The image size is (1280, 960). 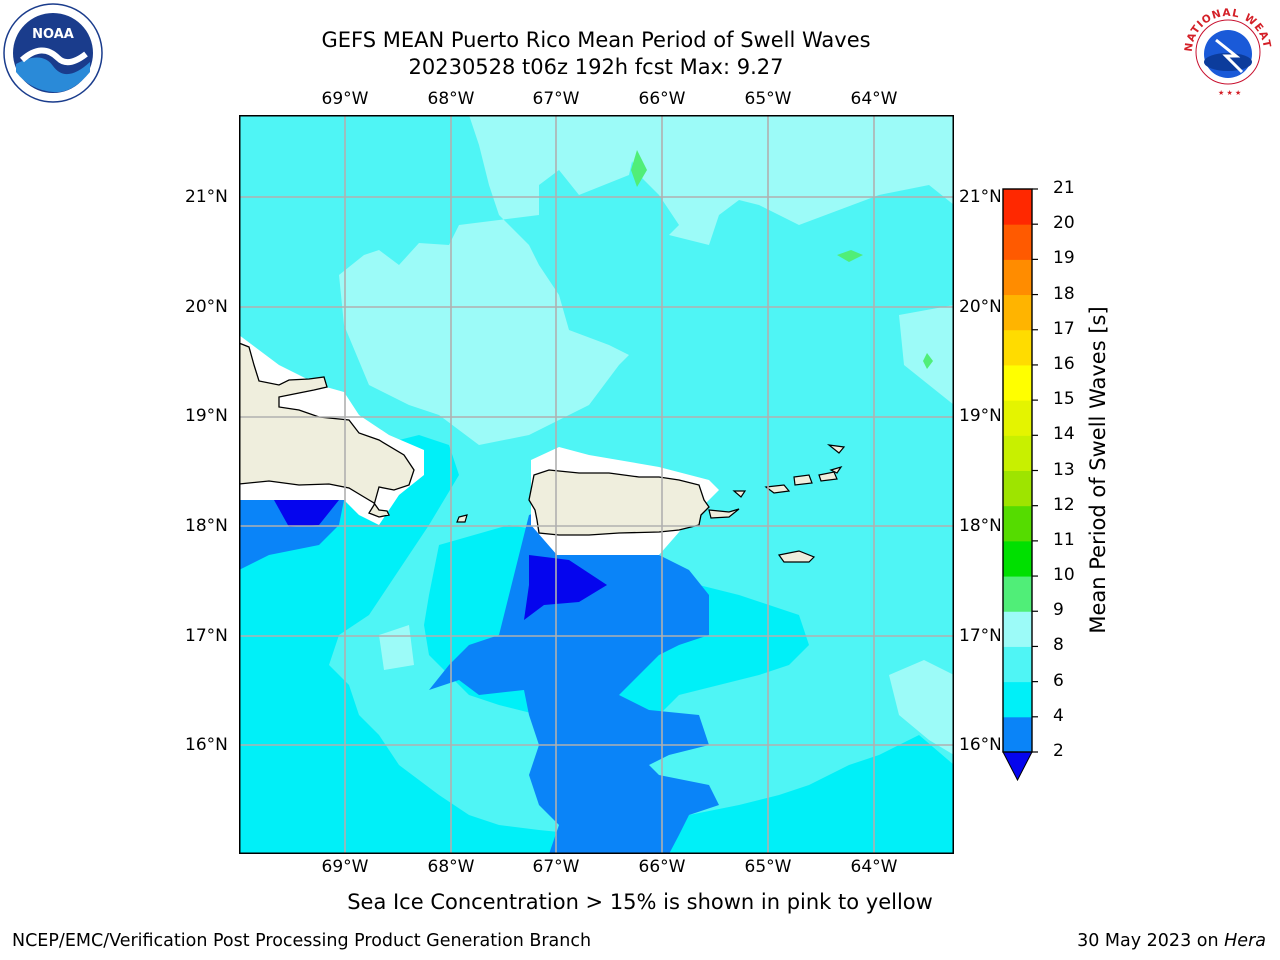 I want to click on colorbar-tick-label: 20, so click(x=1064, y=223).